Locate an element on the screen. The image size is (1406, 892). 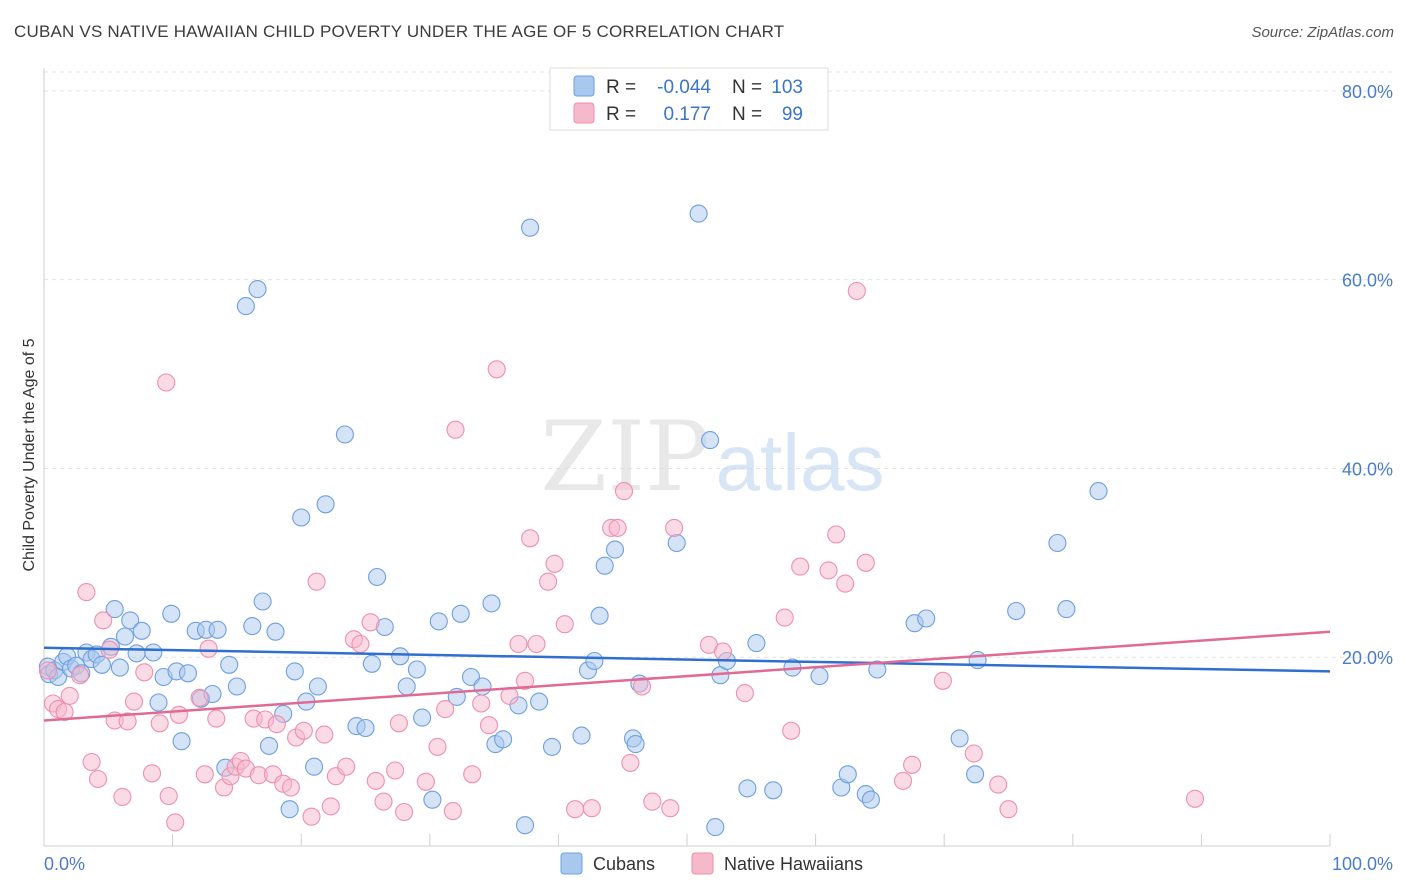
y-axis-label: Child Poverty Under the Age of 5 is located at coordinates (29, 454).